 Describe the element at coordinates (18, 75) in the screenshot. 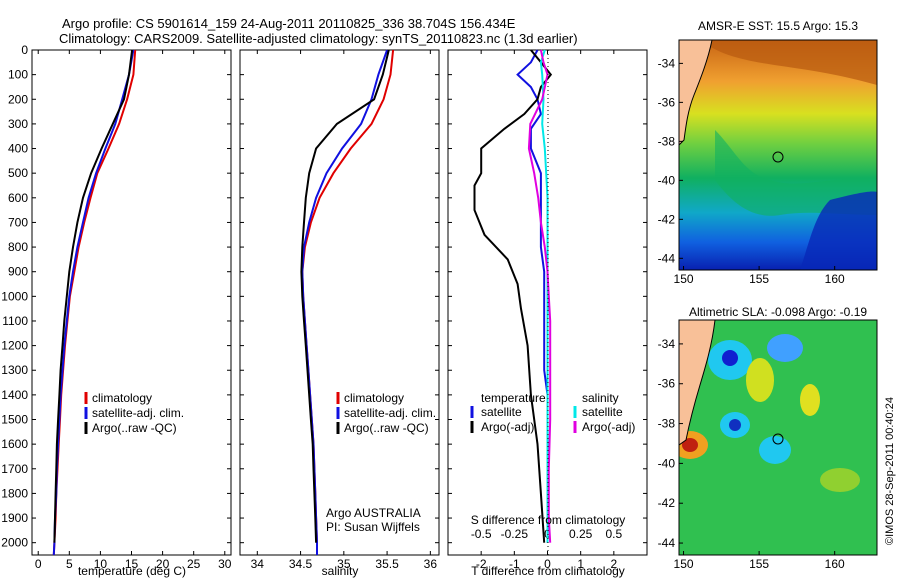

I see `depth-tick-label: 100` at that location.